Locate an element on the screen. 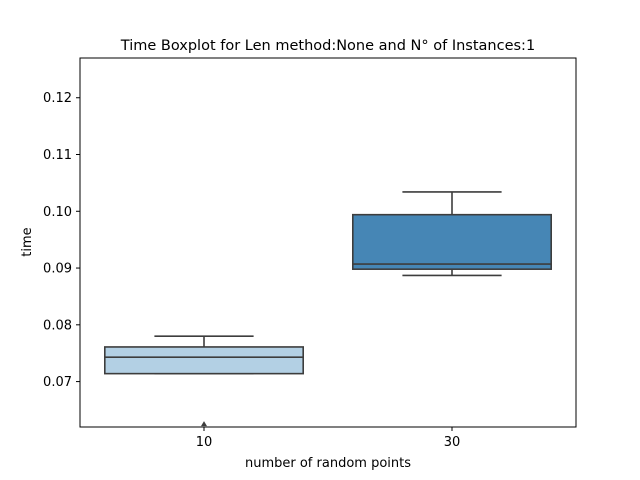 Image resolution: width=640 pixels, height=480 pixels. y-axis: 0.07 0.08 0.09 0.10 0.11 0.12 is located at coordinates (61, 240).